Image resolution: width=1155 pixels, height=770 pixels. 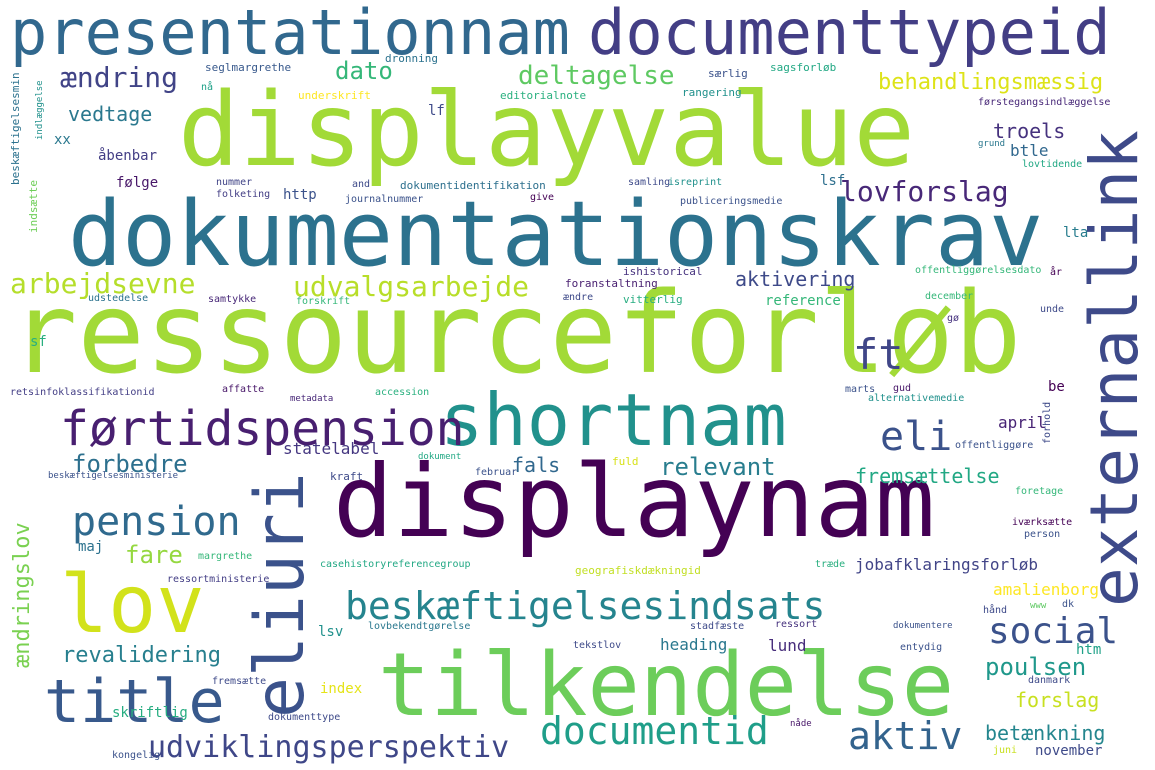 What do you see at coordinates (40, 110) in the screenshot?
I see `word-68: indlæggelse` at bounding box center [40, 110].